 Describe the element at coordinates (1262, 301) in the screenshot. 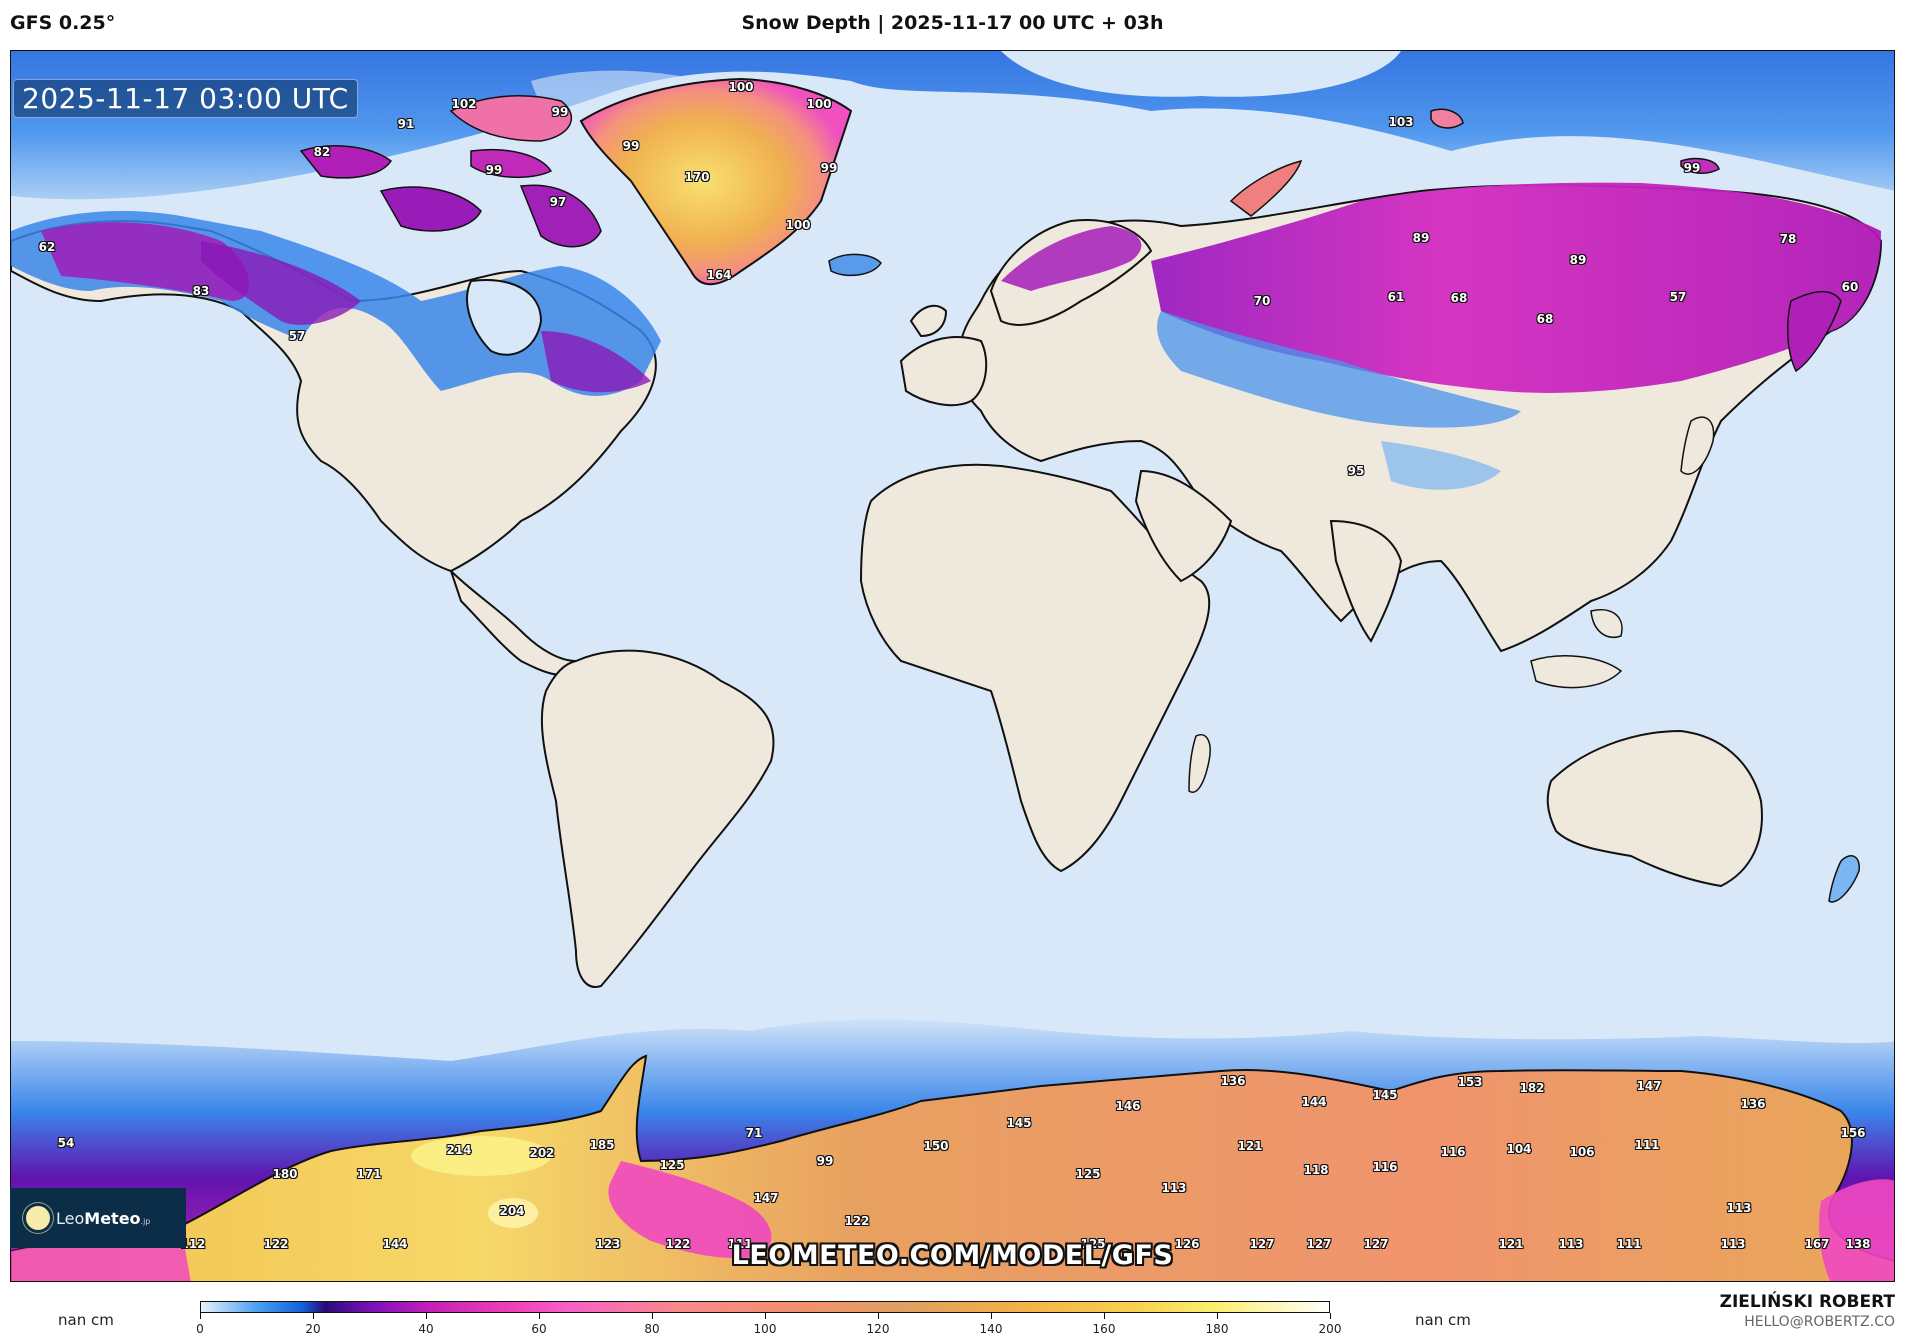

I see `snow-depth-value: 70` at that location.